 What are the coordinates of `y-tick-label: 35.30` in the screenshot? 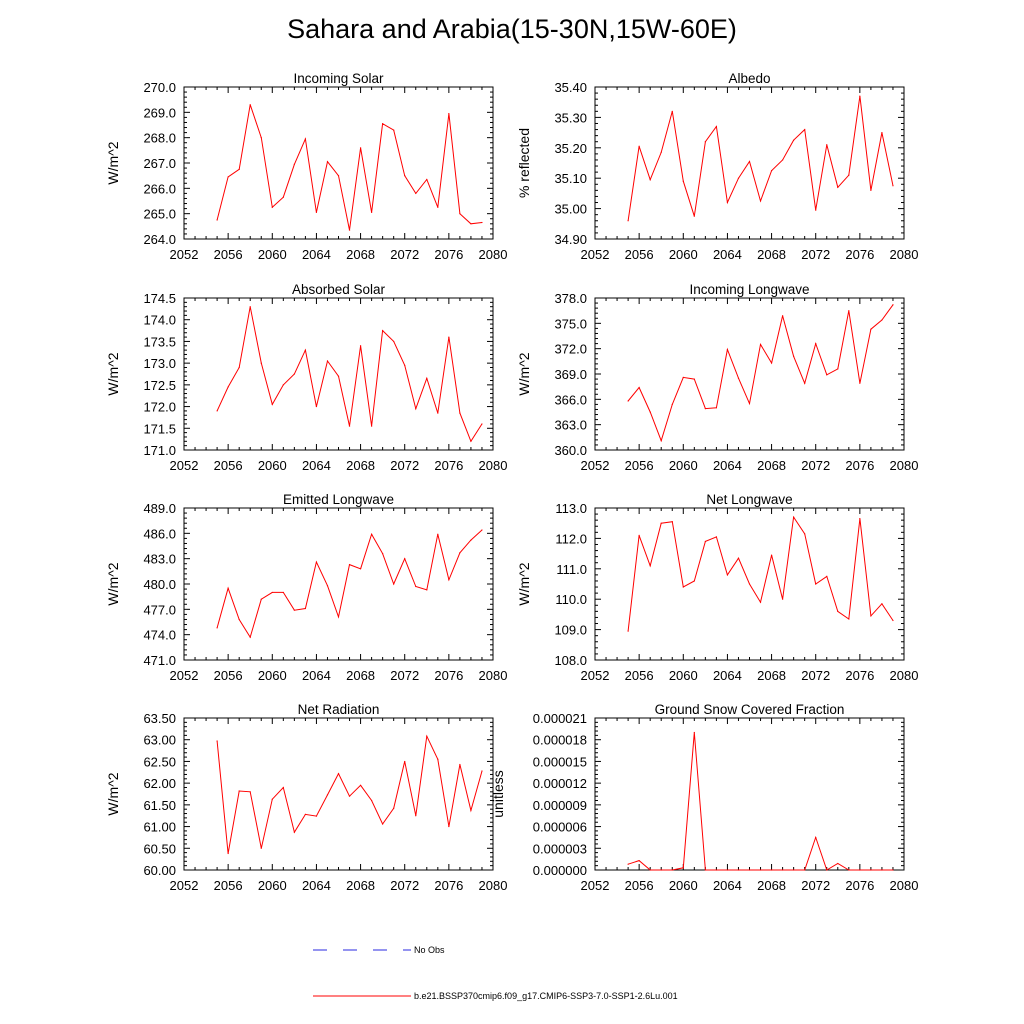 It's located at (570, 117).